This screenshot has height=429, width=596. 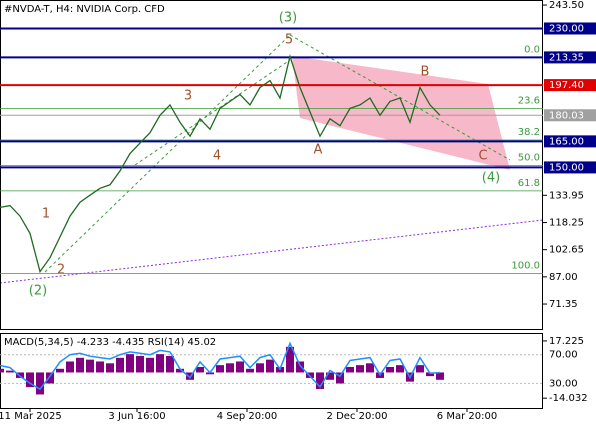 What do you see at coordinates (566, 115) in the screenshot?
I see `level-label: 180.03` at bounding box center [566, 115].